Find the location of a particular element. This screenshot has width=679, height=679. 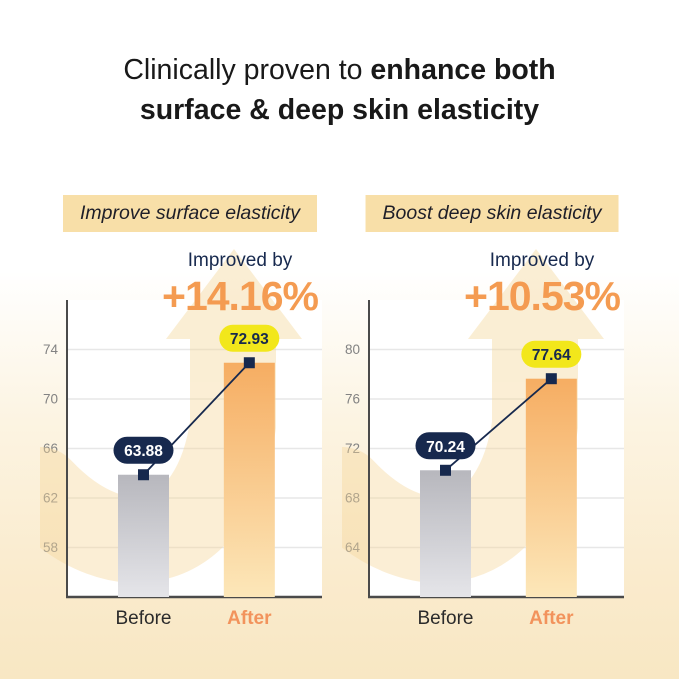

value-label-after: 77.64 is located at coordinates (551, 355).